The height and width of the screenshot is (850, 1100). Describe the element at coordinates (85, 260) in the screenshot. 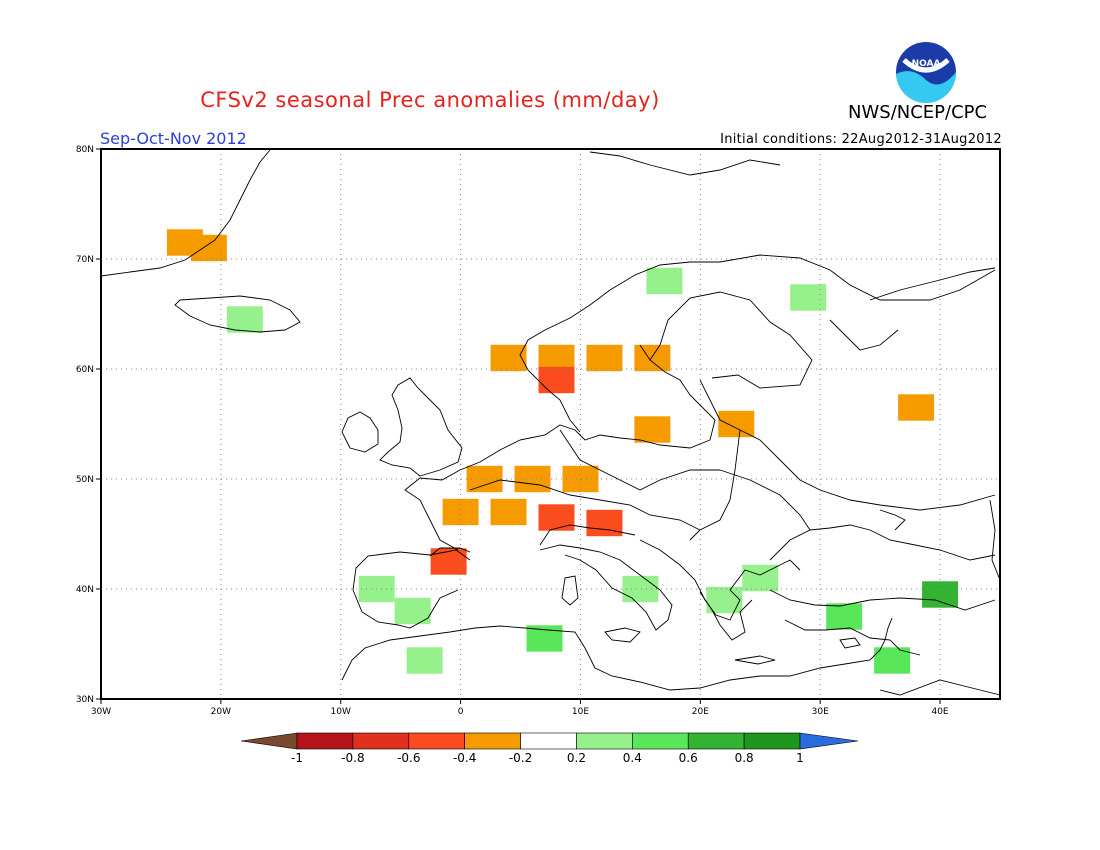

I see `y-tick-label: 70N` at that location.